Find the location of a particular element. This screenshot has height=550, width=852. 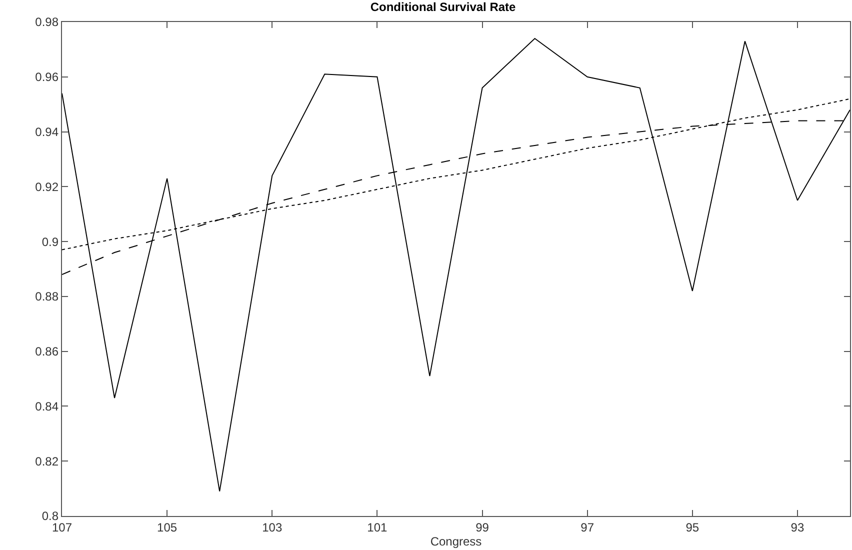

x-tick-label: 93 is located at coordinates (797, 527).